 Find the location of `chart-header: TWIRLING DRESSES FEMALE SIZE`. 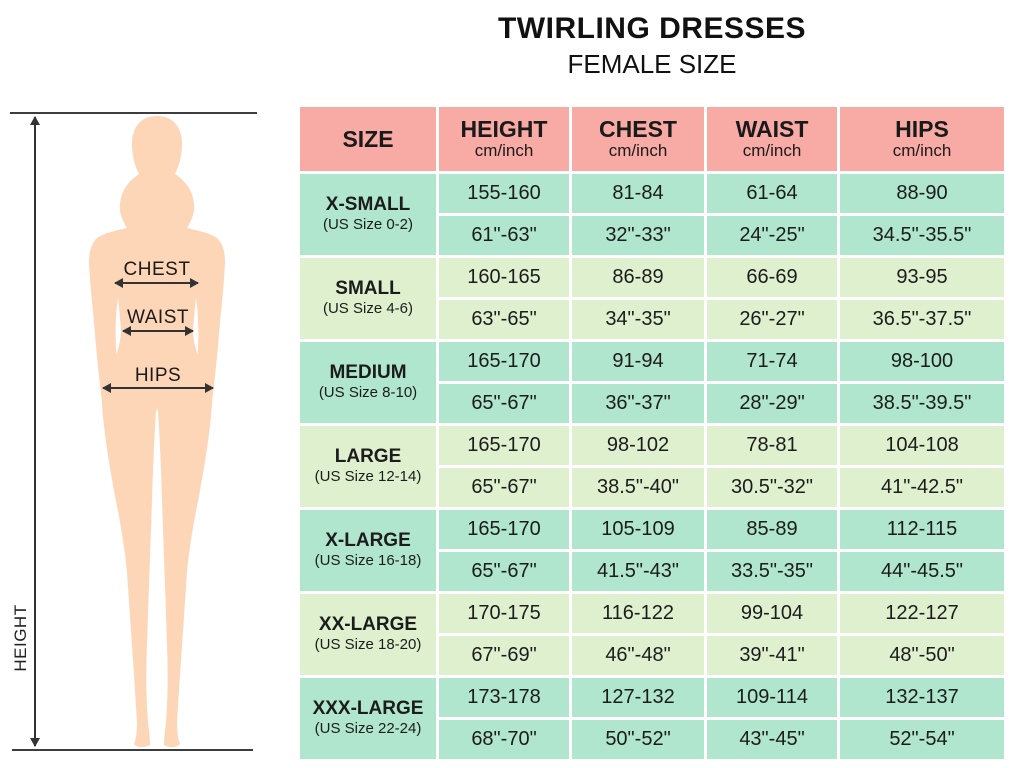

chart-header: TWIRLING DRESSES FEMALE SIZE is located at coordinates (652, 46).